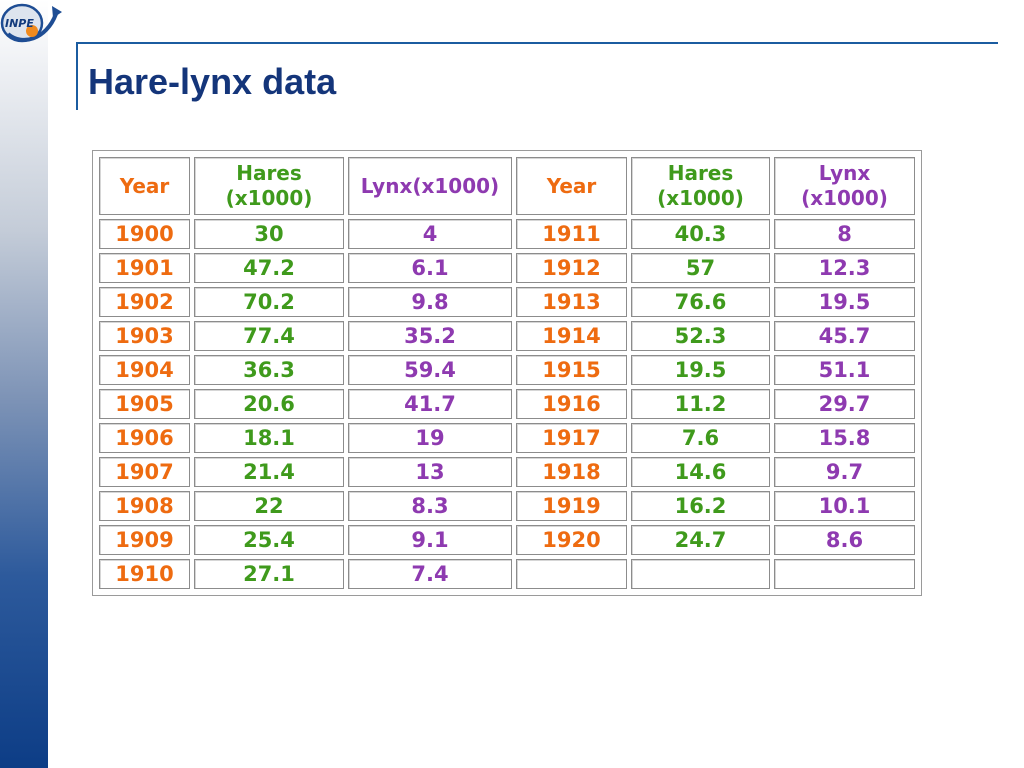  Describe the element at coordinates (571, 574) in the screenshot. I see `cell-year` at that location.